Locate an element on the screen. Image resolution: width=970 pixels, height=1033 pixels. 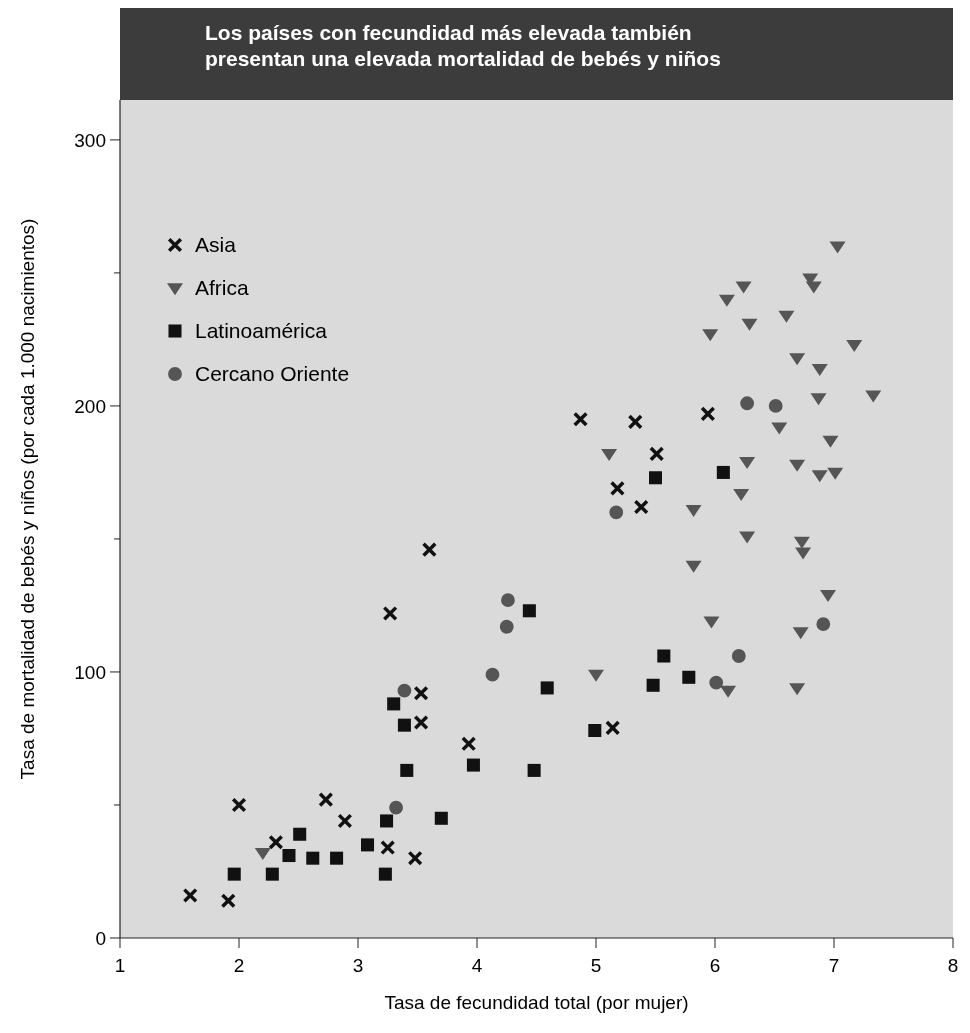
x-tick-label: 8 is located at coordinates (953, 965).